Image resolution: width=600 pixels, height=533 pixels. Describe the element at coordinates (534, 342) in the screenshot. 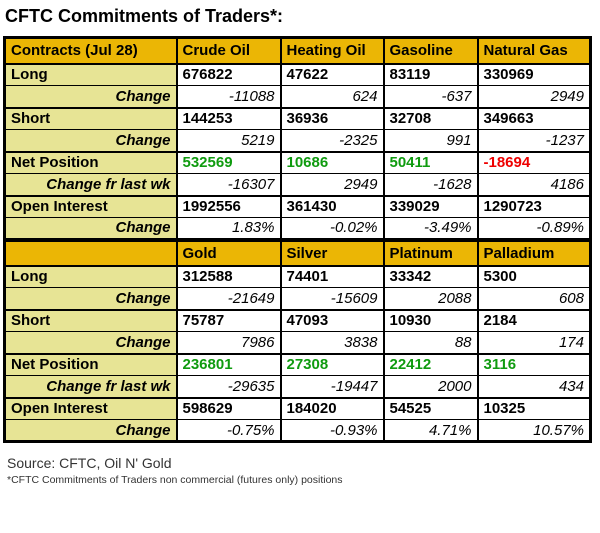

I see `cell-value: 174` at that location.